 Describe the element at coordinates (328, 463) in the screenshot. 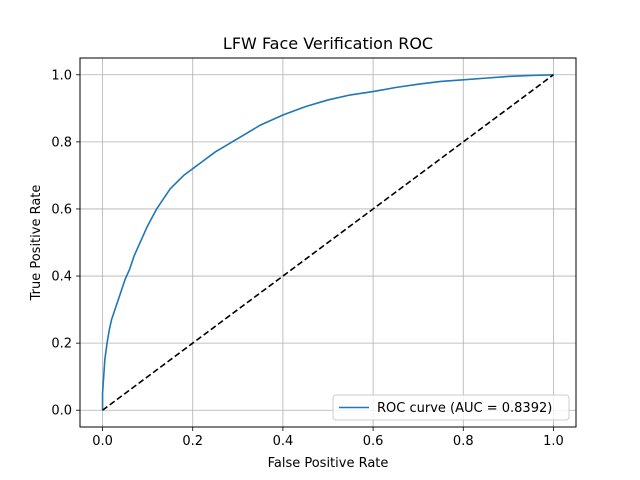

I see `x-axis-label: False Positive Rate` at that location.